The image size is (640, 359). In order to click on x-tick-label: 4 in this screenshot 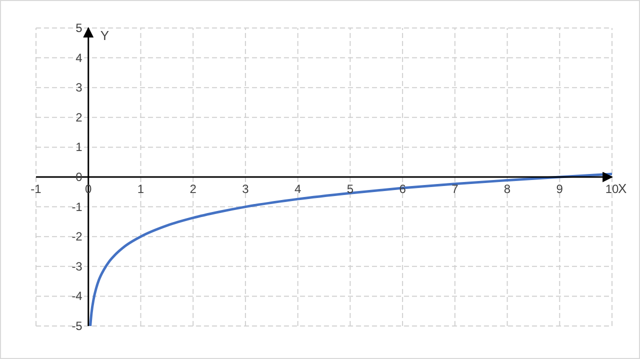, I will do `click(298, 189)`.